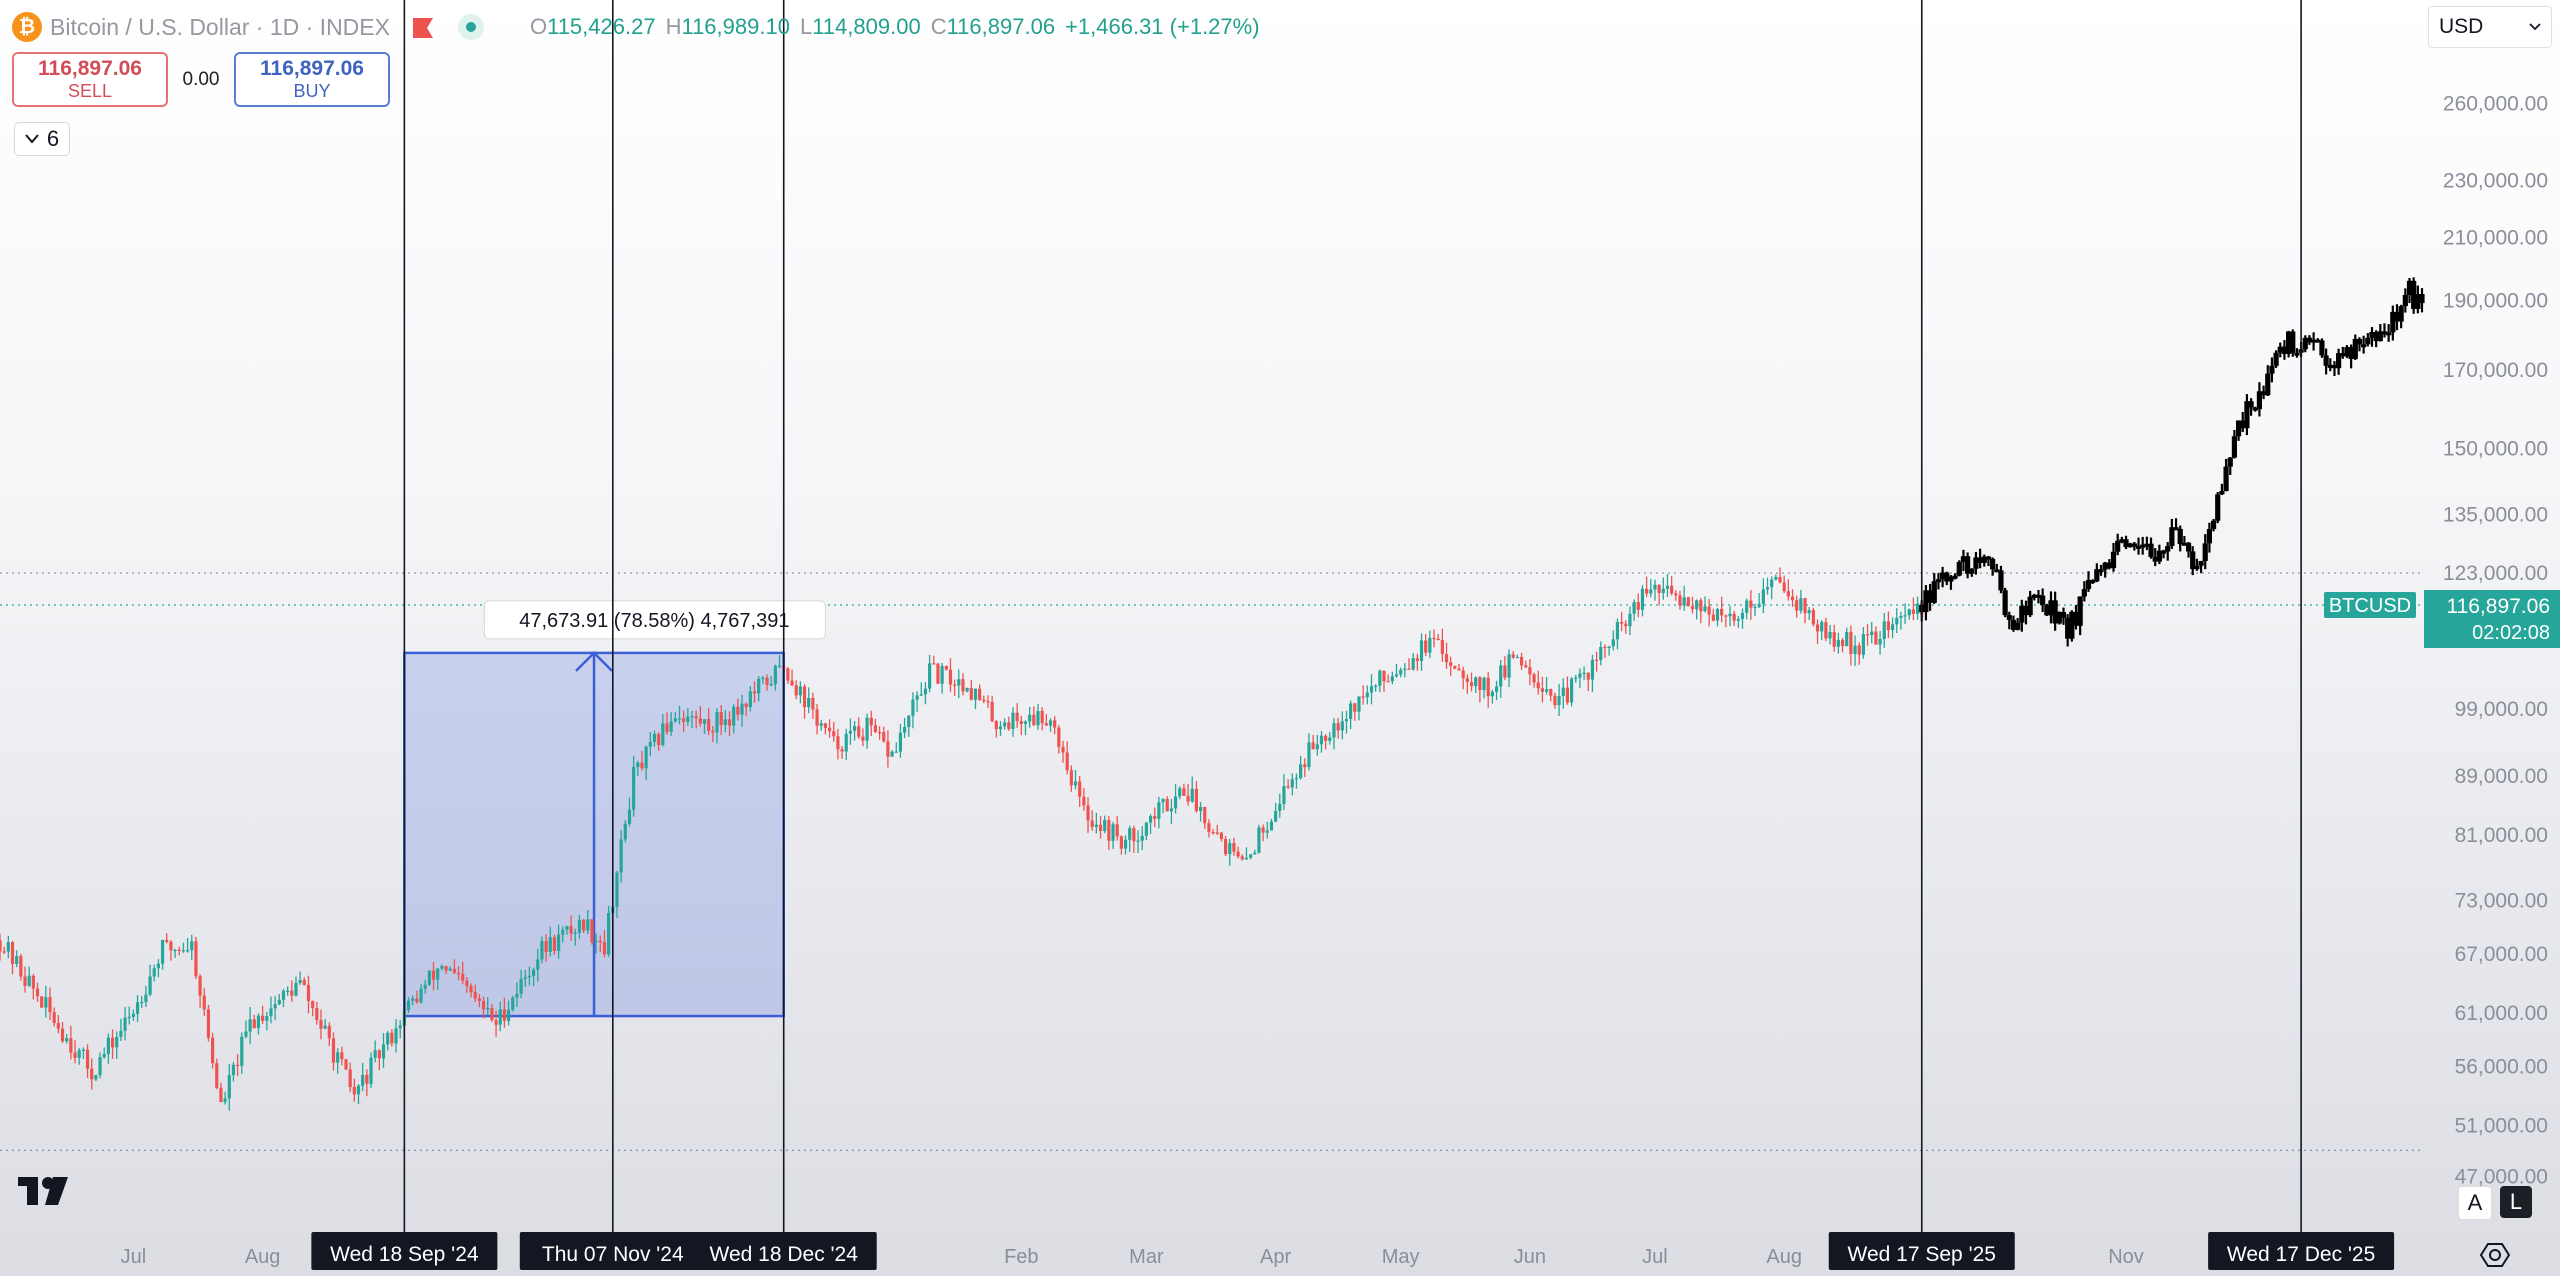 The image size is (2560, 1276). What do you see at coordinates (2301, 1251) in the screenshot?
I see `date-marker-tag: Wed 17 Dec '25` at bounding box center [2301, 1251].